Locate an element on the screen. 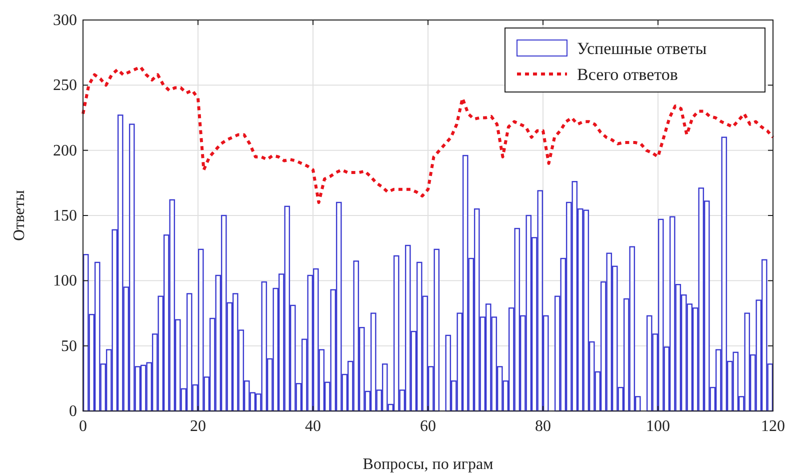 The height and width of the screenshot is (473, 791). y-tick-label: 250 is located at coordinates (65, 85).